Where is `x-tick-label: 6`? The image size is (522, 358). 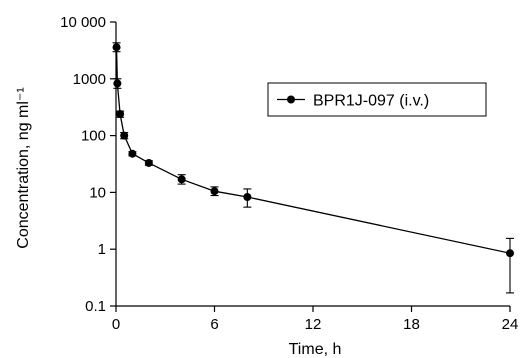
x-tick-label: 6 is located at coordinates (214, 324).